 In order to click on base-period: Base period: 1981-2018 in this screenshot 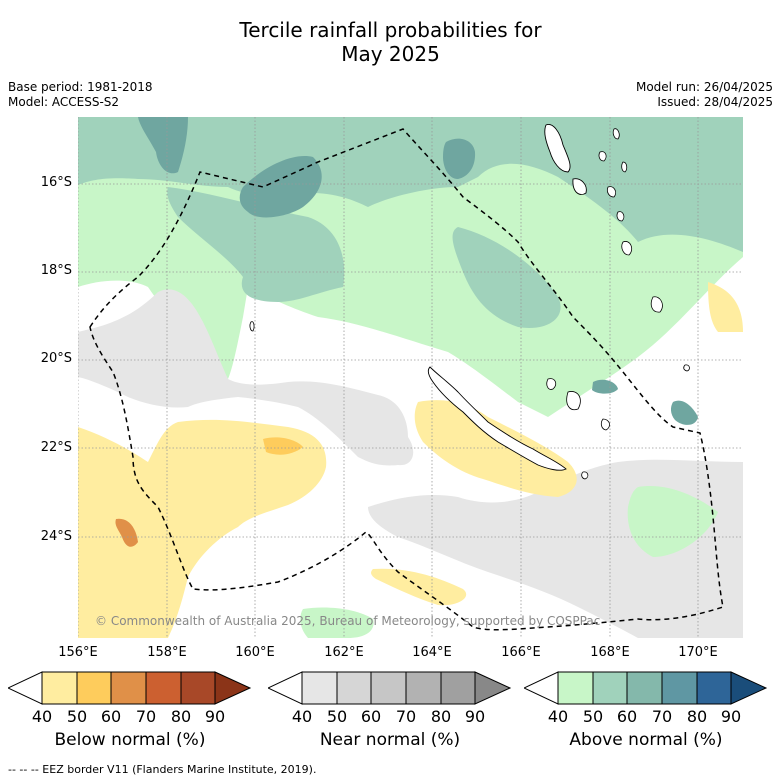, I will do `click(80, 87)`.